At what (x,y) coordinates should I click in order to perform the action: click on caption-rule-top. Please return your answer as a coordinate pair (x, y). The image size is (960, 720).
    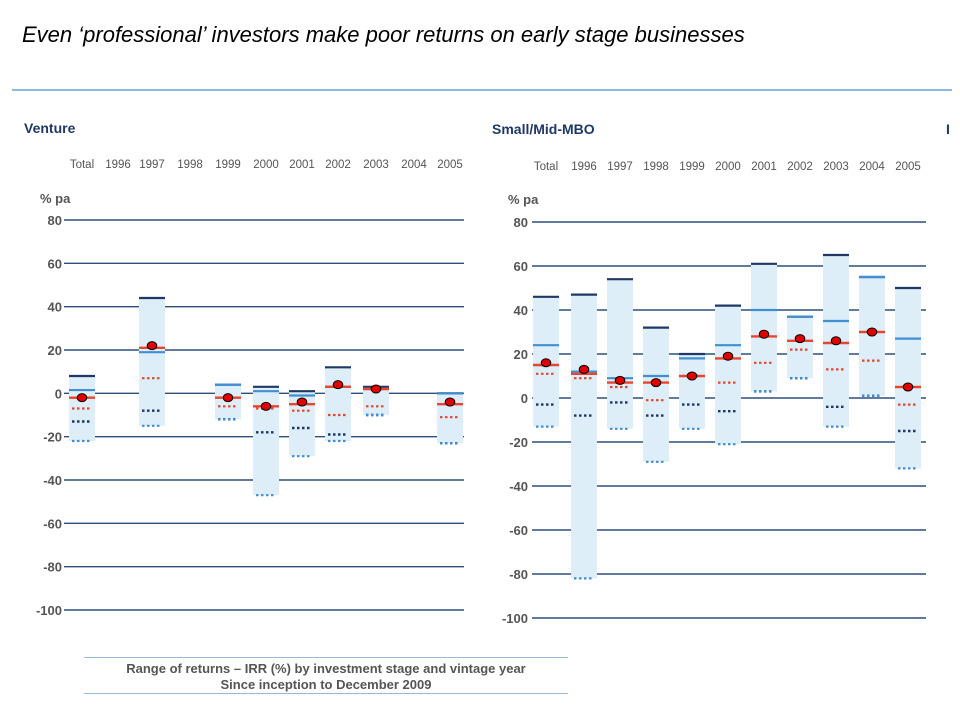
    Looking at the image, I should click on (326, 657).